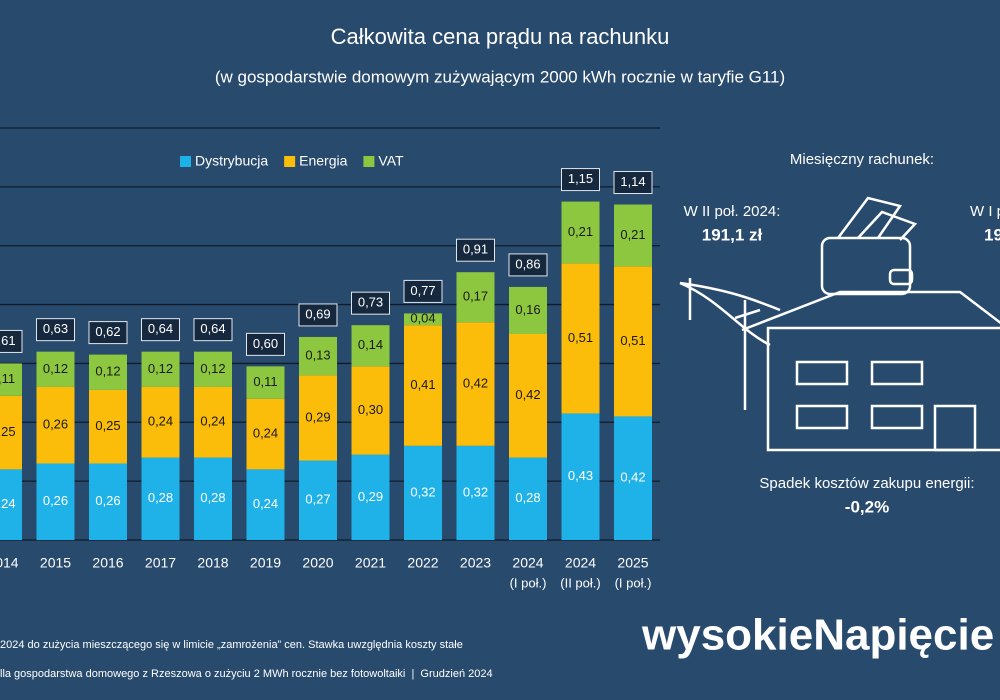 This screenshot has height=700, width=1000. What do you see at coordinates (317, 313) in the screenshot?
I see `total-label: 0,69` at bounding box center [317, 313].